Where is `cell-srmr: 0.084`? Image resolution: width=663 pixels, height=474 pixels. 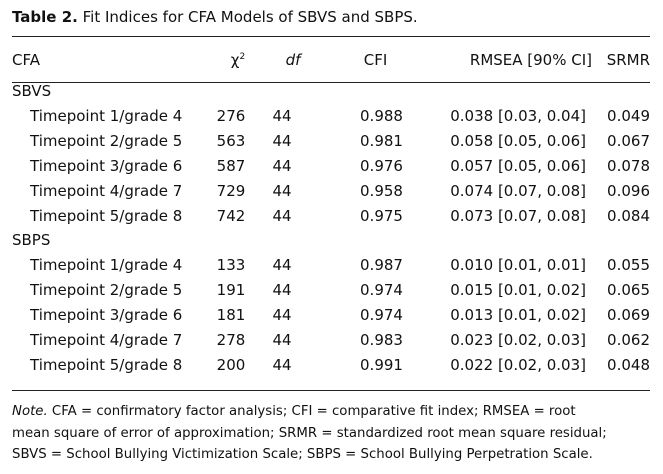 cell-srmr: 0.084 is located at coordinates (628, 215).